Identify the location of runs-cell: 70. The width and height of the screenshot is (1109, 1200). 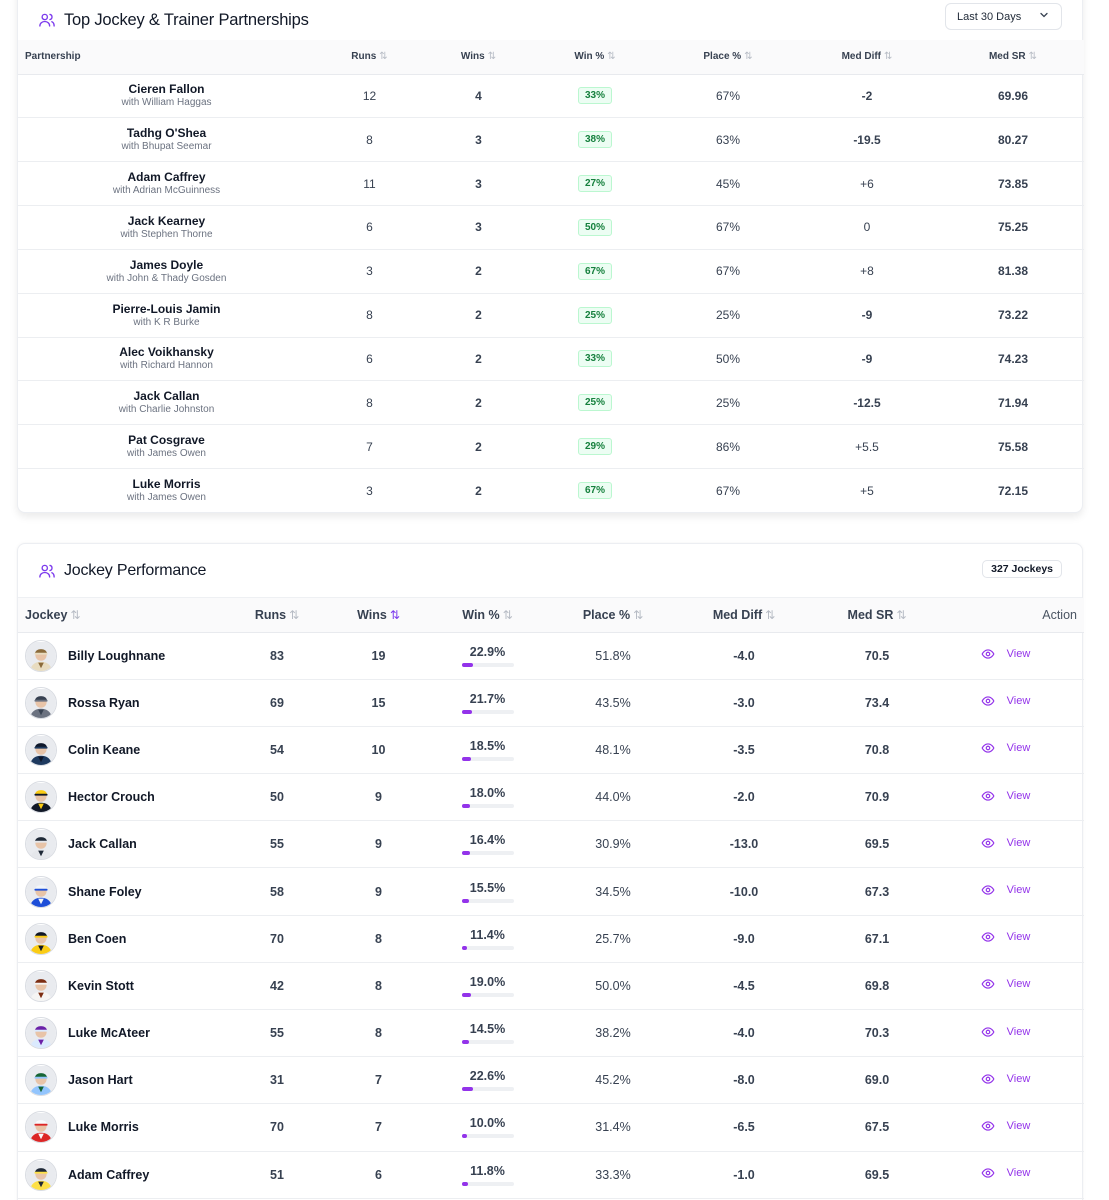
(277, 1127).